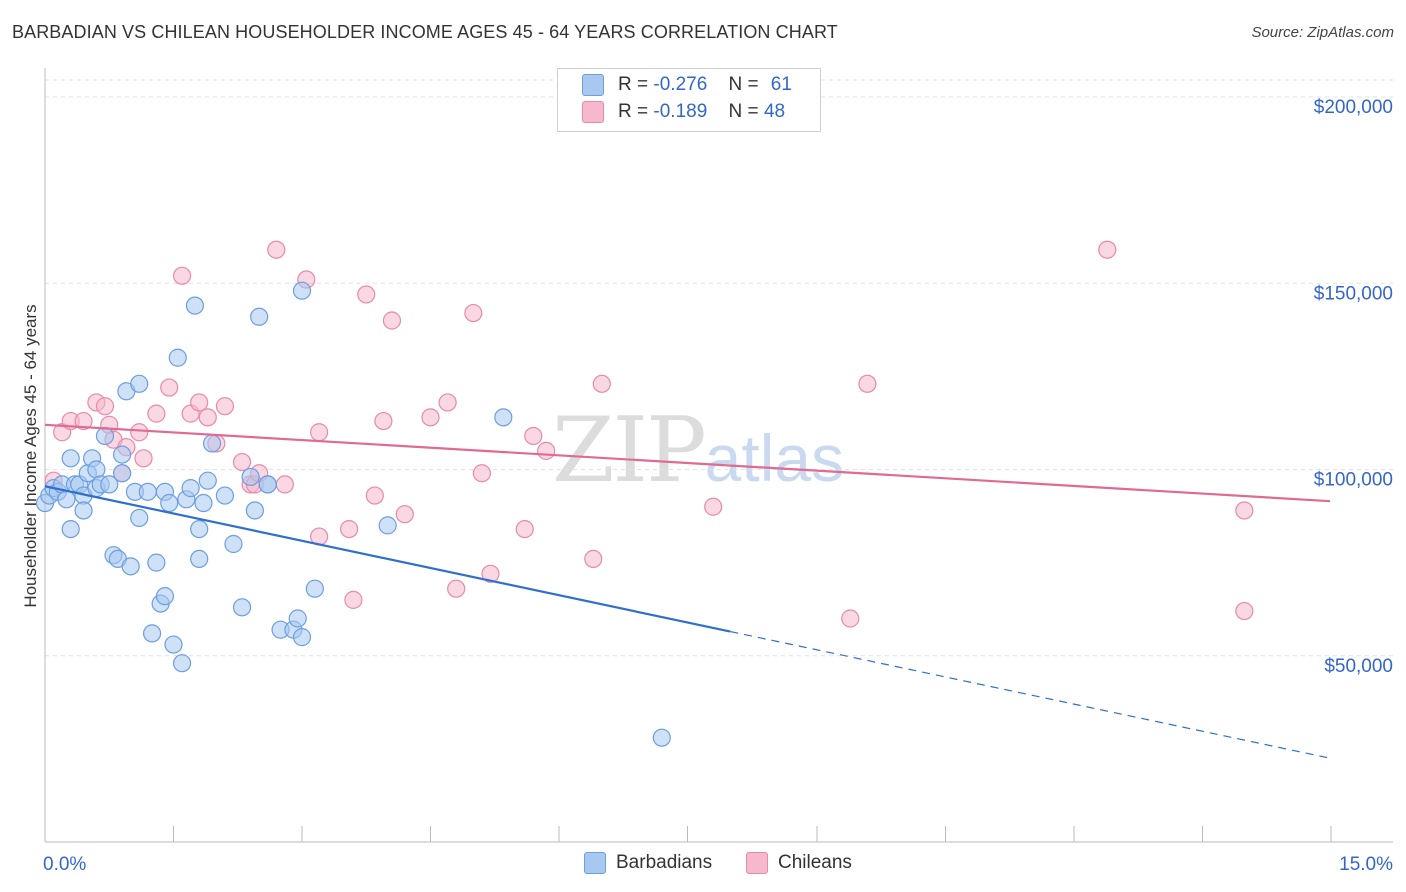  Describe the element at coordinates (30, 455) in the screenshot. I see `y-axis-label: Householder Income Ages 45 - 64 years` at that location.